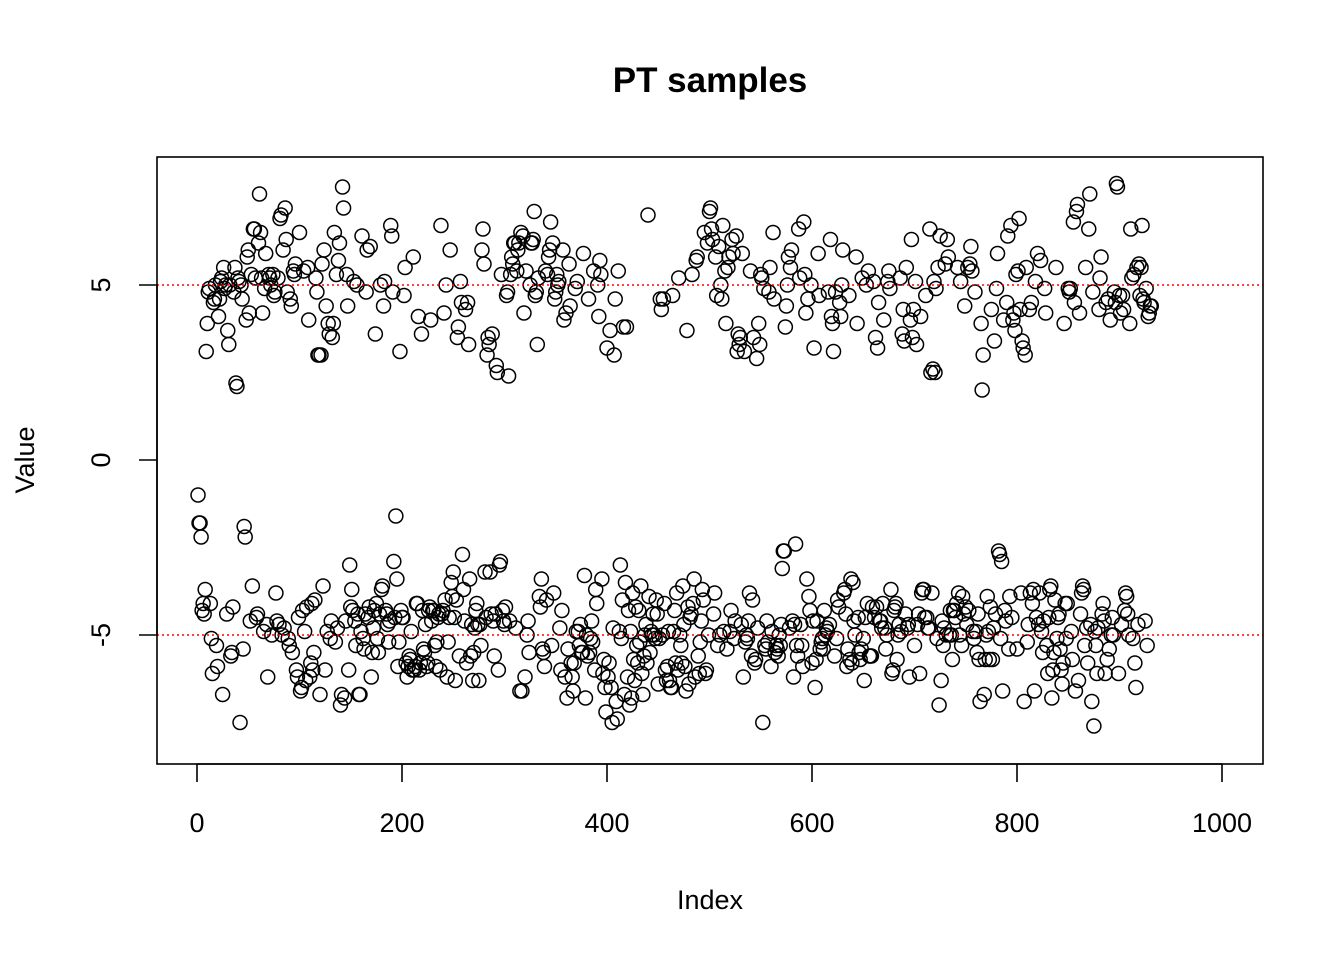 The height and width of the screenshot is (960, 1344). Describe the element at coordinates (101, 459) in the screenshot. I see `y-tick-label: 0` at that location.